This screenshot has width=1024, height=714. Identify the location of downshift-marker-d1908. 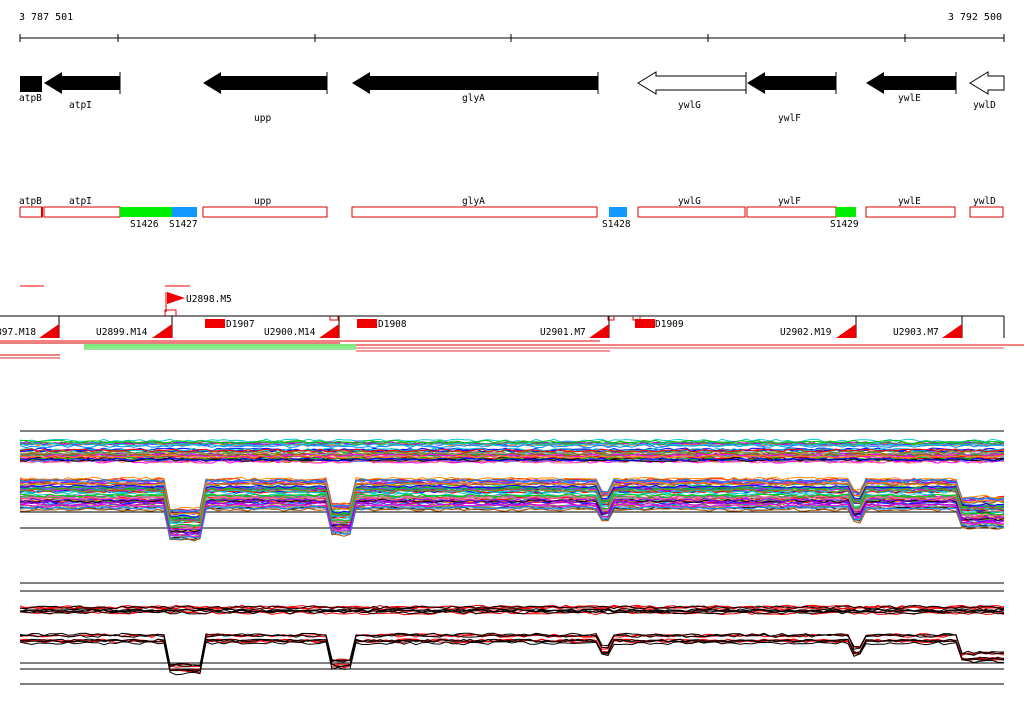
(367, 323).